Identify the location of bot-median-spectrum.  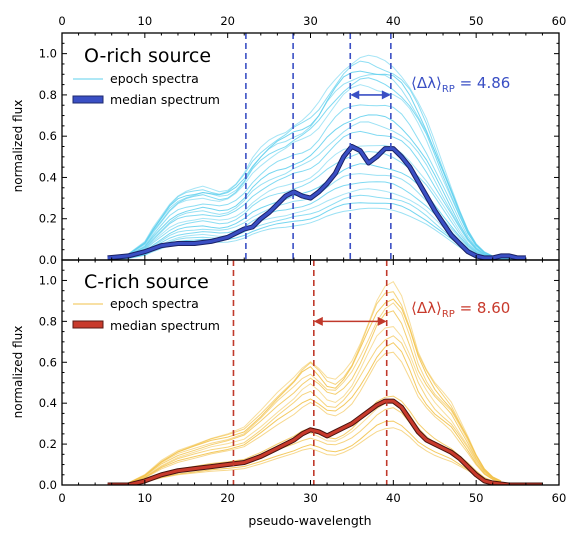
(325, 442).